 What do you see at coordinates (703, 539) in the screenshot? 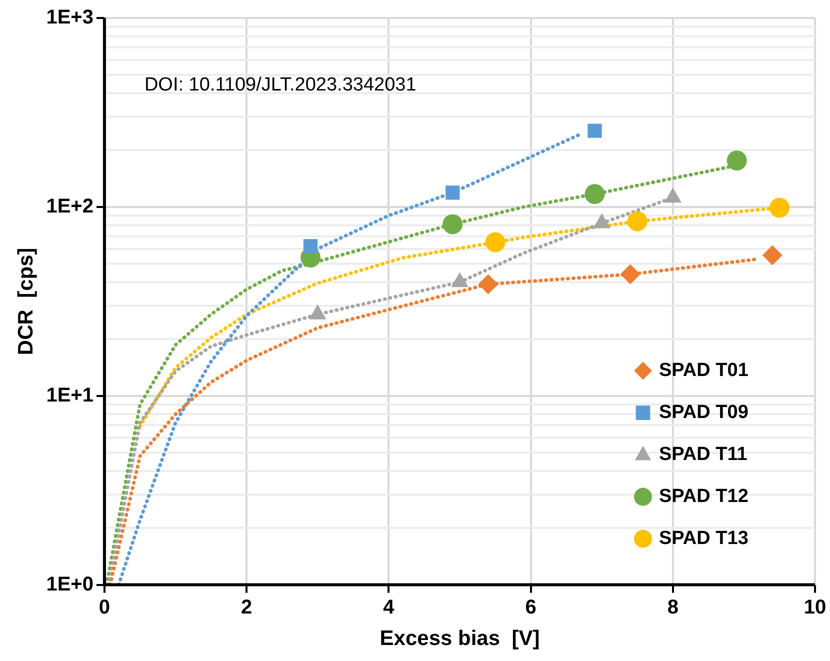
I see `legend-label: SPAD T13` at bounding box center [703, 539].